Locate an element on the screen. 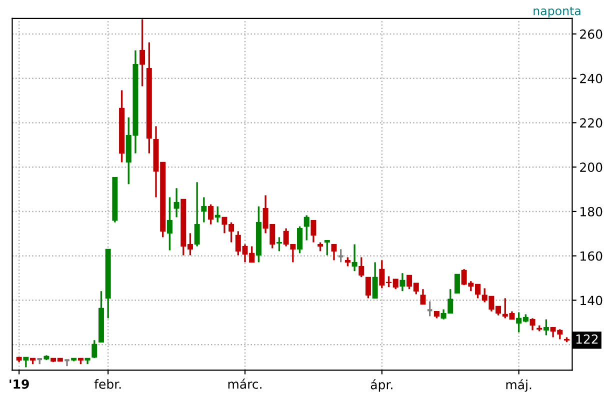  y-tick-label: 260 is located at coordinates (591, 34).